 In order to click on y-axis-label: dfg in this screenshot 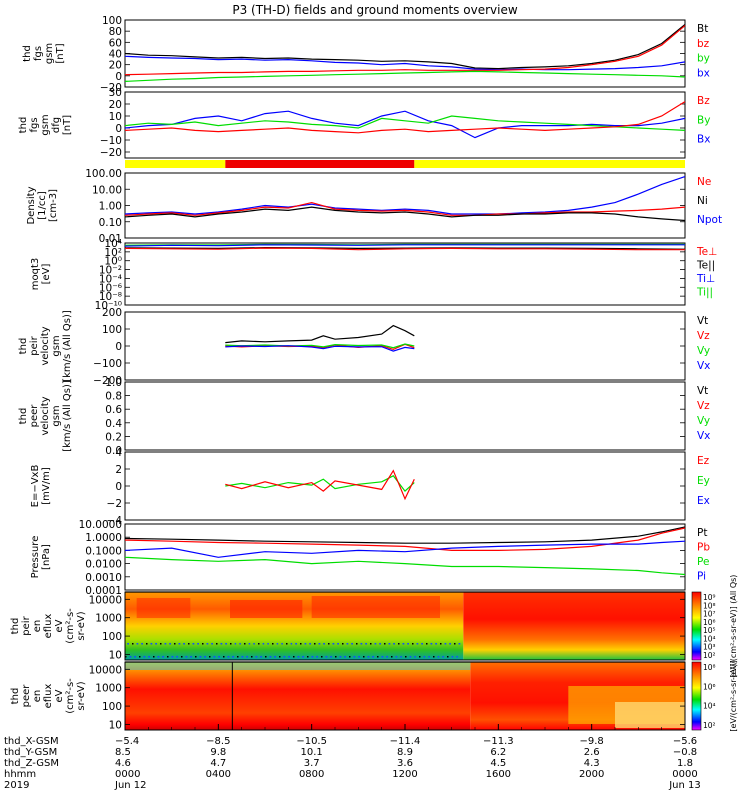, I will do `click(56, 125)`.